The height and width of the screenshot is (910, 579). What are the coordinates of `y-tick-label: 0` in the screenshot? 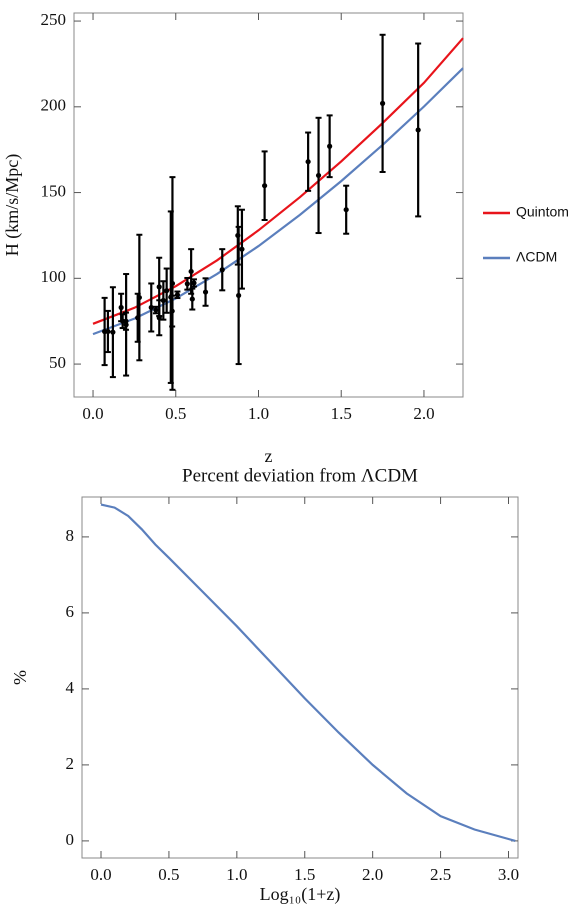 It's located at (70, 839).